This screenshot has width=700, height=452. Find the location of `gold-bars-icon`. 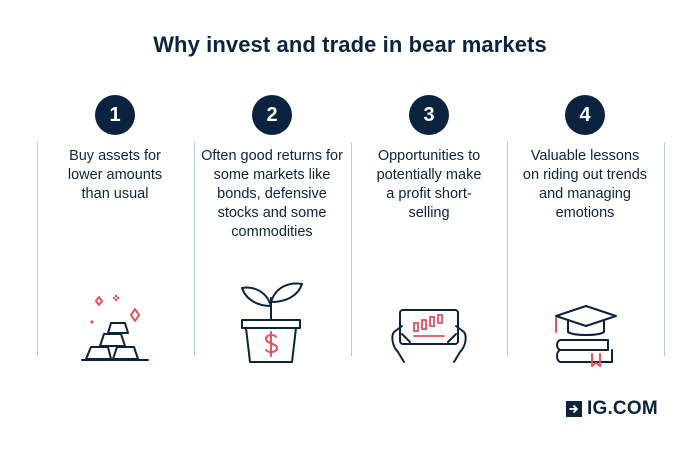

gold-bars-icon is located at coordinates (115, 327).